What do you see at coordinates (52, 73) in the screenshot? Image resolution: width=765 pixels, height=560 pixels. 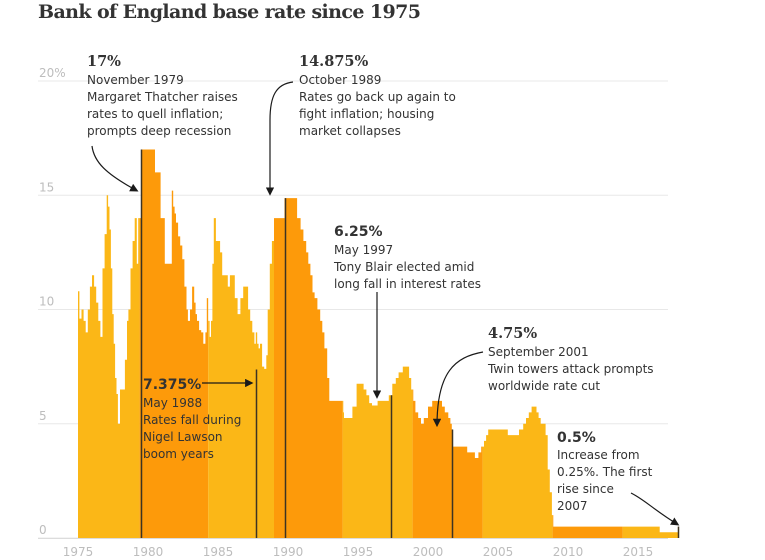 I see `y-tick-label: 20%` at bounding box center [52, 73].